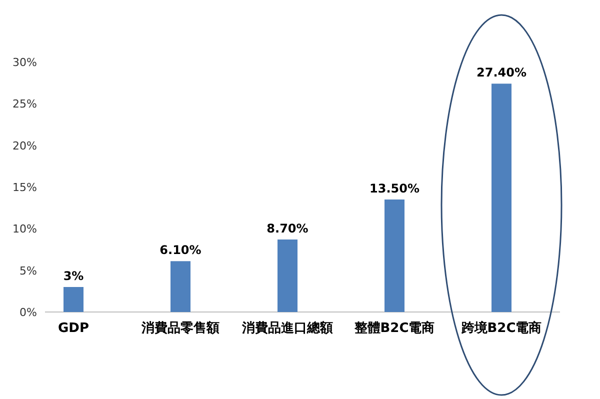 This screenshot has width=600, height=399. What do you see at coordinates (73, 328) in the screenshot?
I see `x-tick-label: GDP` at bounding box center [73, 328].